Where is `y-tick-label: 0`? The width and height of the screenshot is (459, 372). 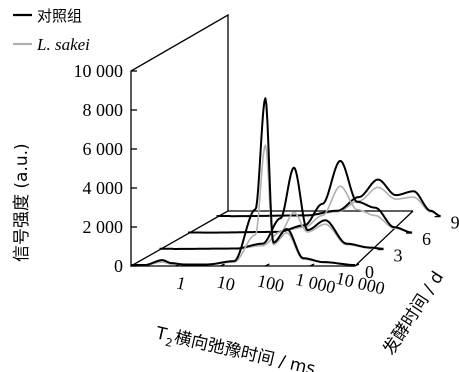
y-tick-label: 0 is located at coordinates (118, 266).